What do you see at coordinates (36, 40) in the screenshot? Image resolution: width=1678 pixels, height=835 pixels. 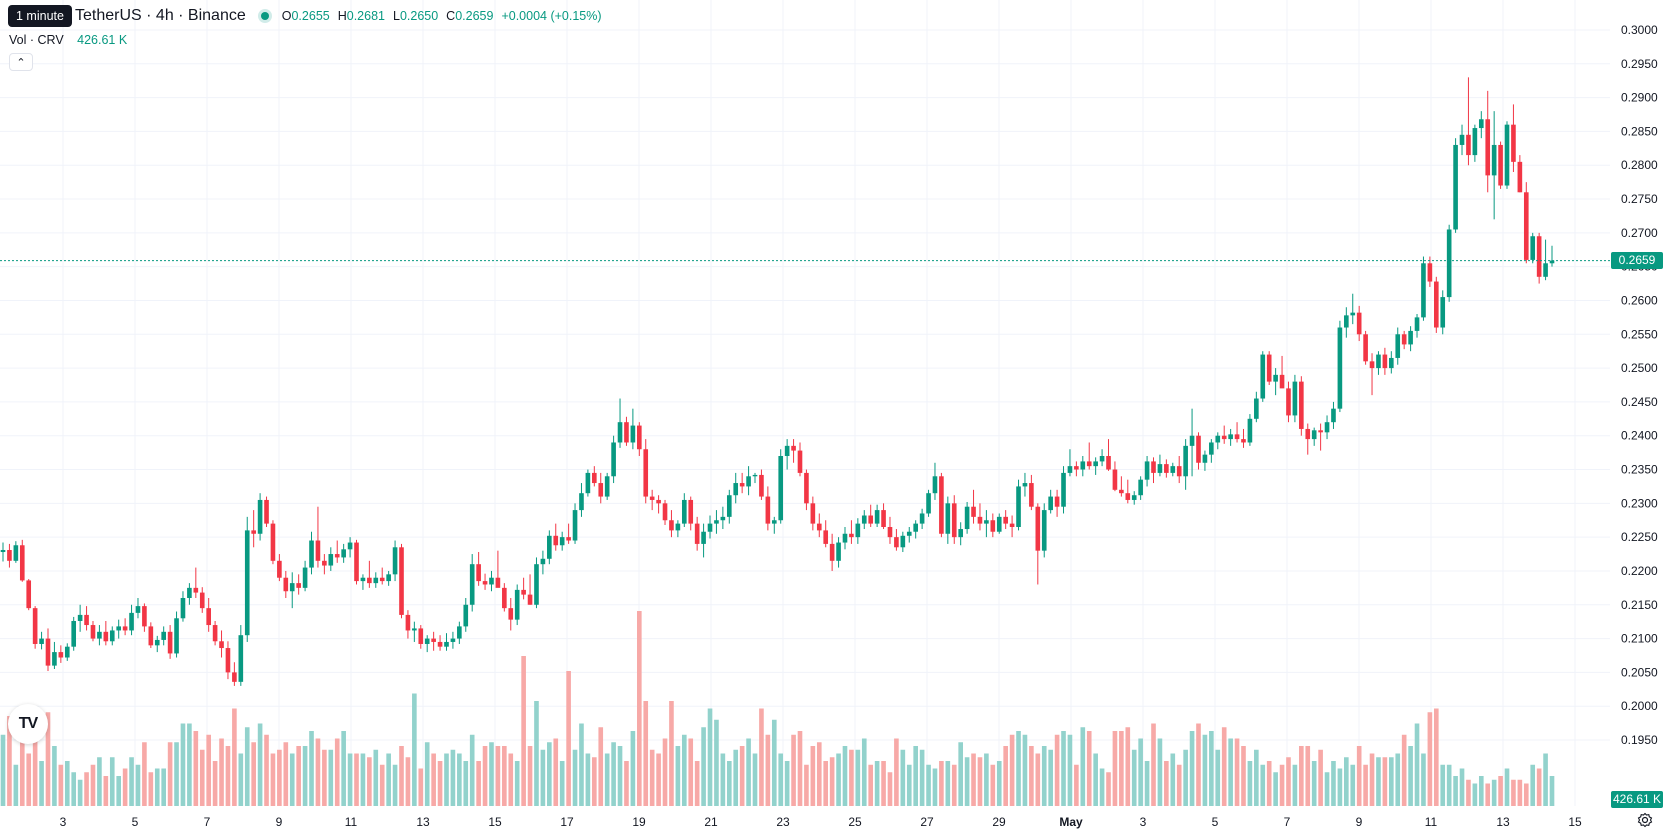 I see `volume-label: Vol · CRV` at bounding box center [36, 40].